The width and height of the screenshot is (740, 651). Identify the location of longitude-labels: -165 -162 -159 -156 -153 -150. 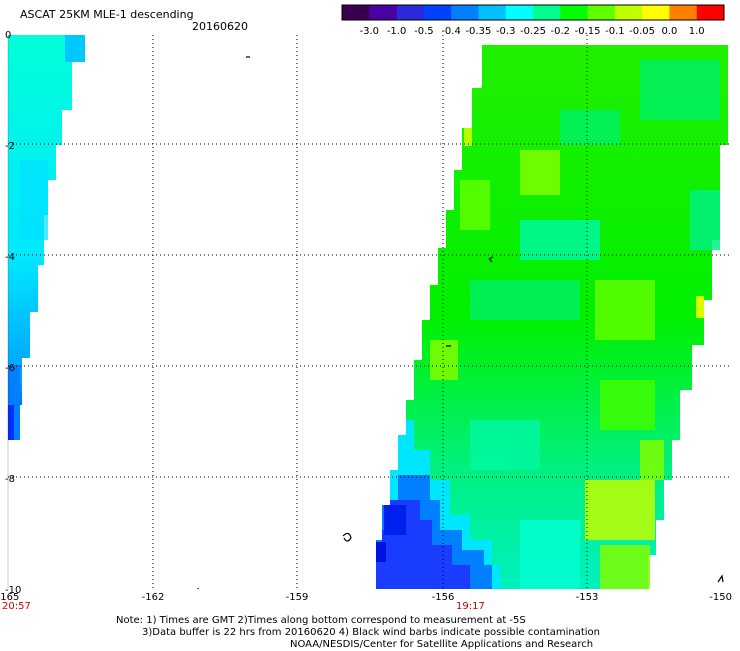
(366, 597).